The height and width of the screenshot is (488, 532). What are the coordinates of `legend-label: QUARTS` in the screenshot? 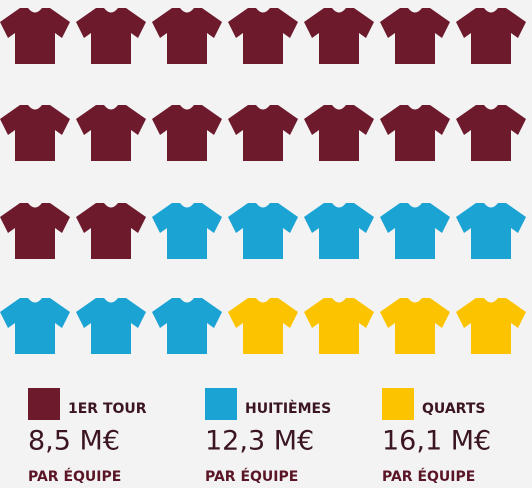 It's located at (453, 409).